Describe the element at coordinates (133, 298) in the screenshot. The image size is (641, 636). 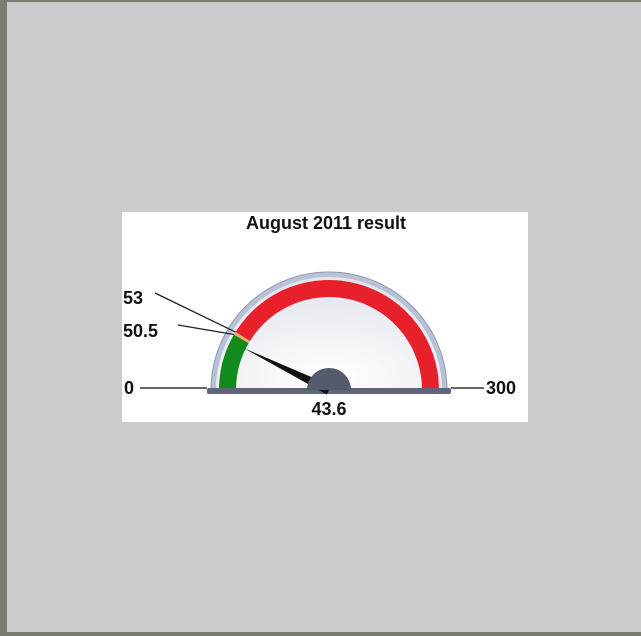
I see `threshold-label: 53` at that location.